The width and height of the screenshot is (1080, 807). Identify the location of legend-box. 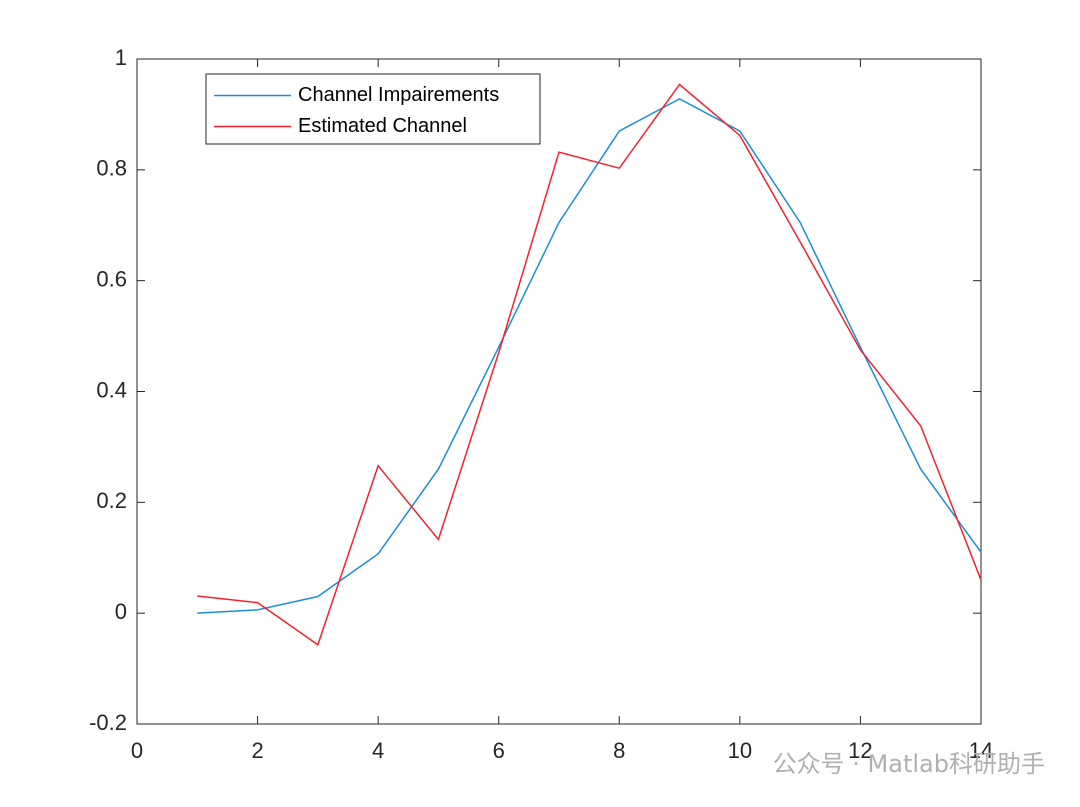
(373, 109).